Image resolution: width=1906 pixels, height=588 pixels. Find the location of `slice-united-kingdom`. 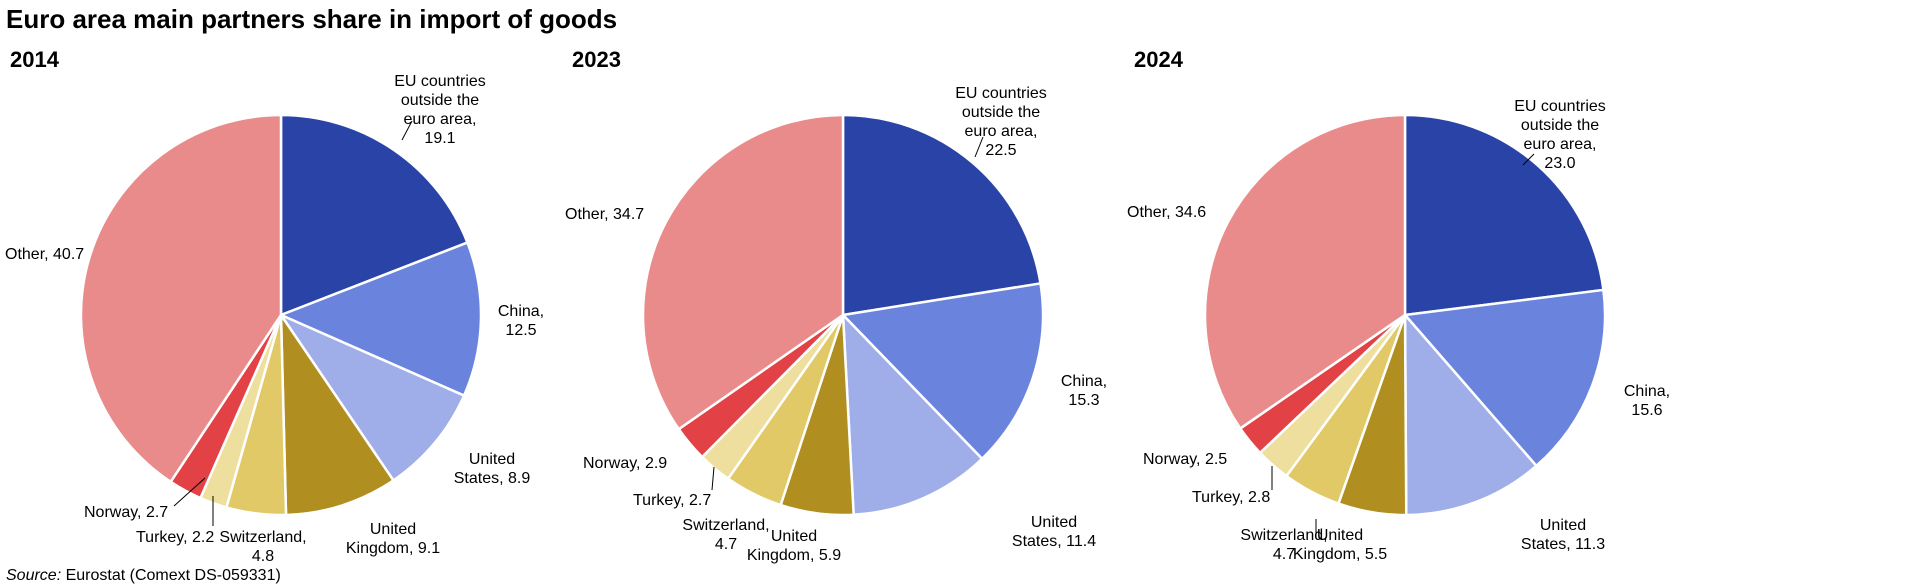

slice-united-kingdom is located at coordinates (337, 413).